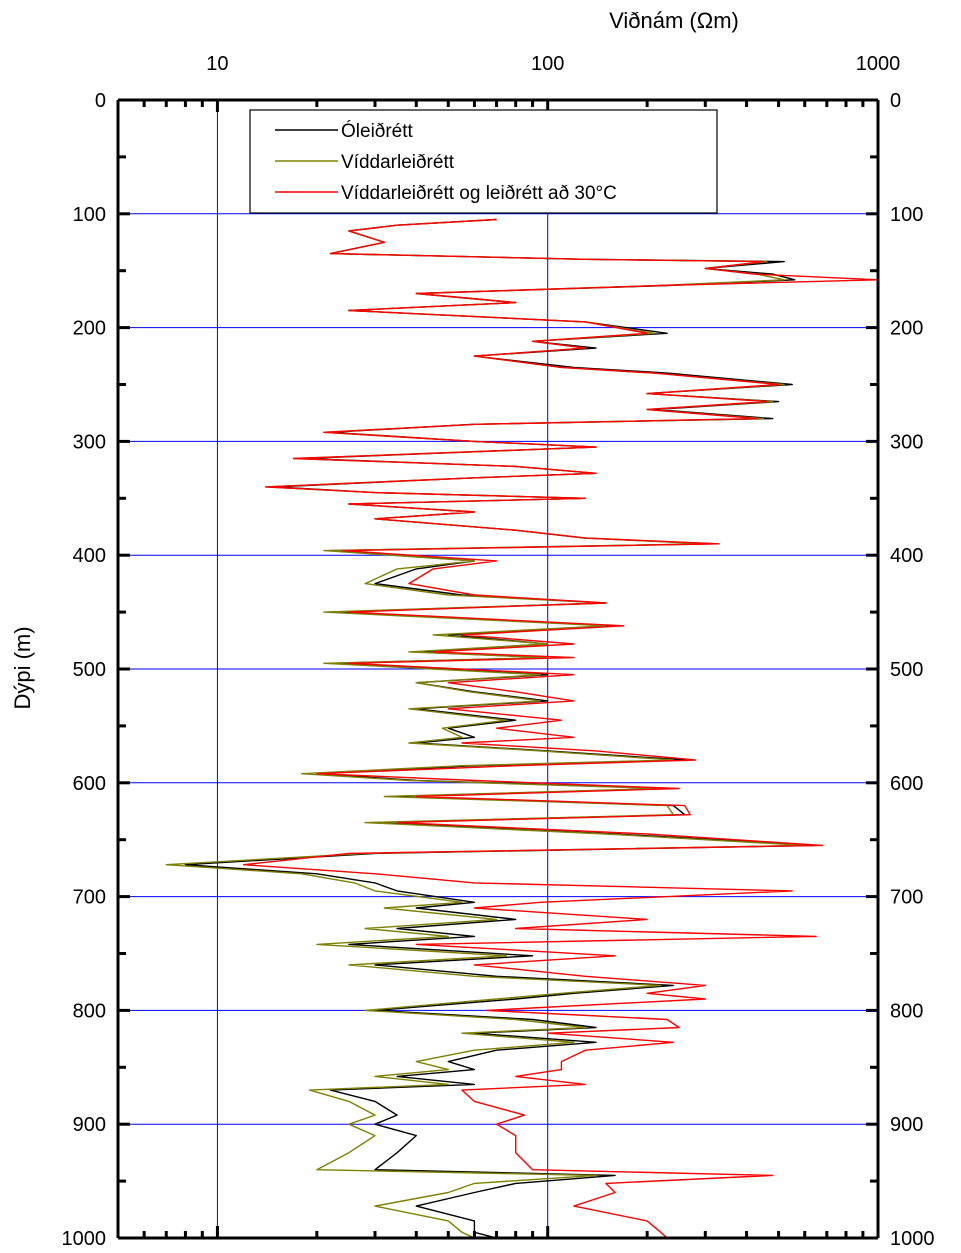 The height and width of the screenshot is (1253, 961). Describe the element at coordinates (674, 20) in the screenshot. I see `x-axis-title: Viðnám (Ωm)` at that location.